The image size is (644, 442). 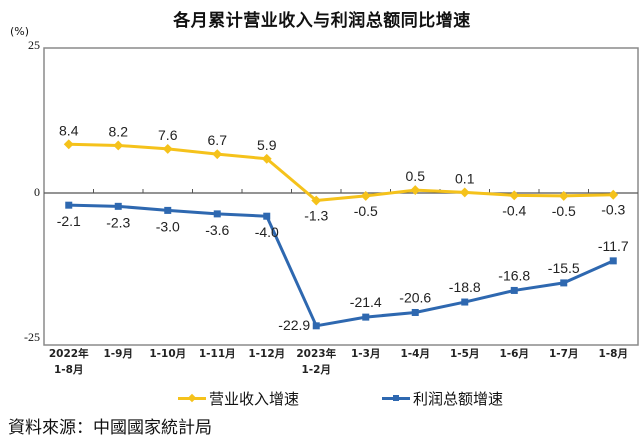 I want to click on svg-text: -22.9, so click(x=294, y=325).